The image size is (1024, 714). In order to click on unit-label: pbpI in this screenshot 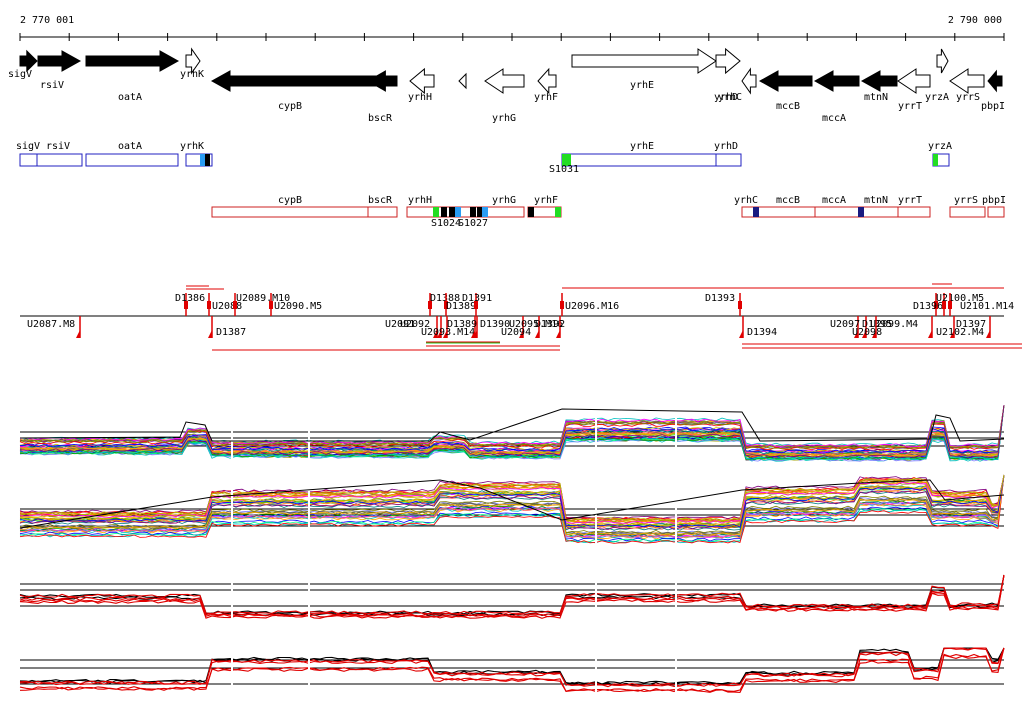, I will do `click(994, 200)`.